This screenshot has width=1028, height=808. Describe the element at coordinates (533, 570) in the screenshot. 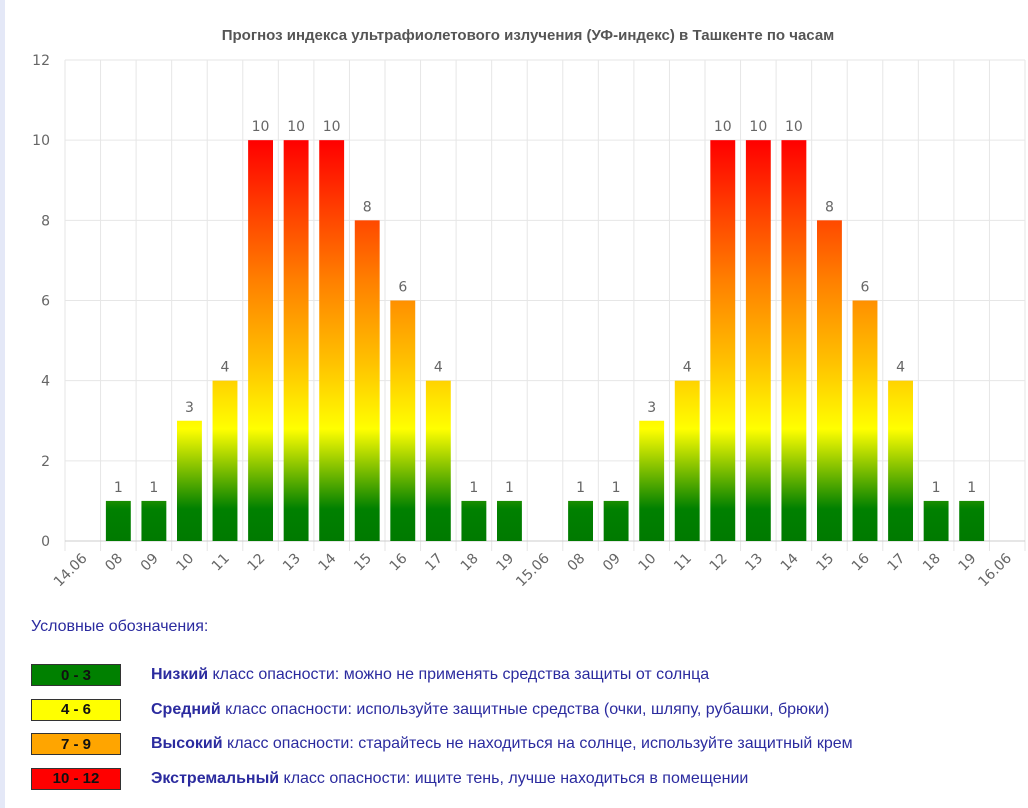

I see `x-tick-label: 15.06` at that location.